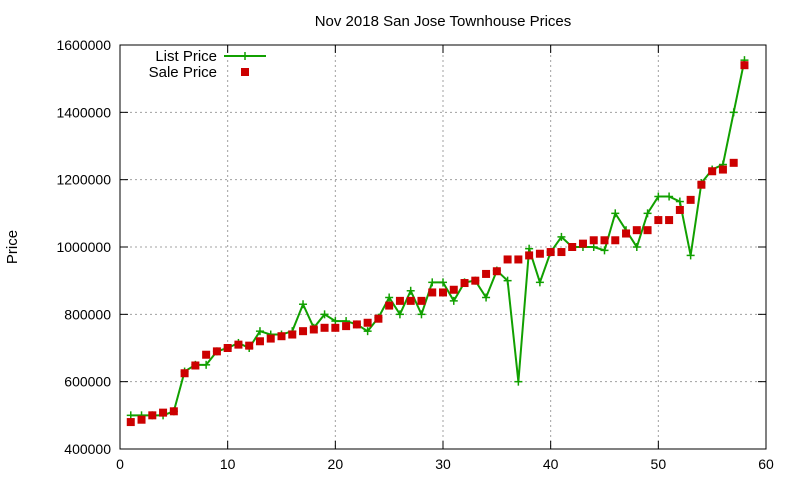 The height and width of the screenshot is (480, 800). What do you see at coordinates (83, 180) in the screenshot?
I see `y-tick-label: 1200000` at bounding box center [83, 180].